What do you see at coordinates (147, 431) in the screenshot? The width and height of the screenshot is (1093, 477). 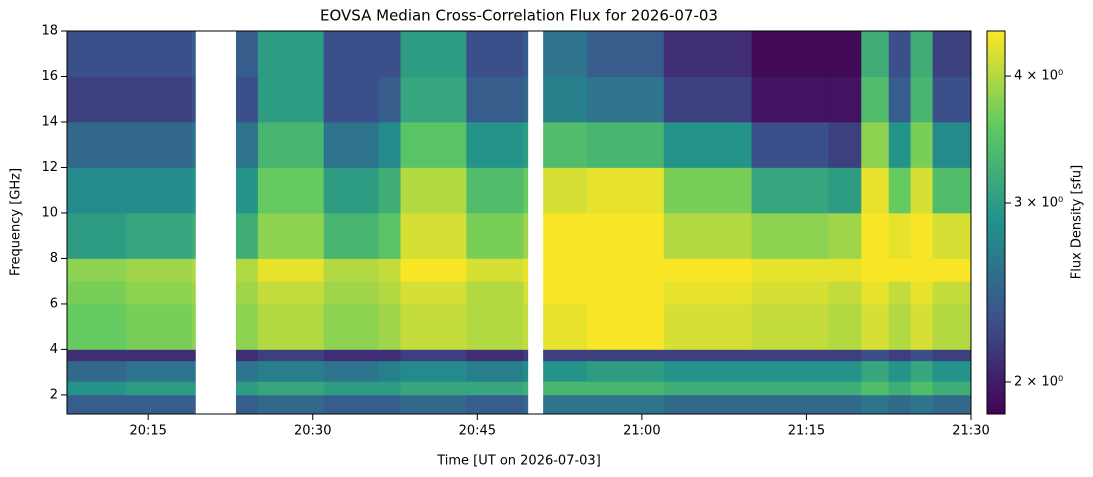 I see `x-tick-label: 20:15` at bounding box center [147, 431].